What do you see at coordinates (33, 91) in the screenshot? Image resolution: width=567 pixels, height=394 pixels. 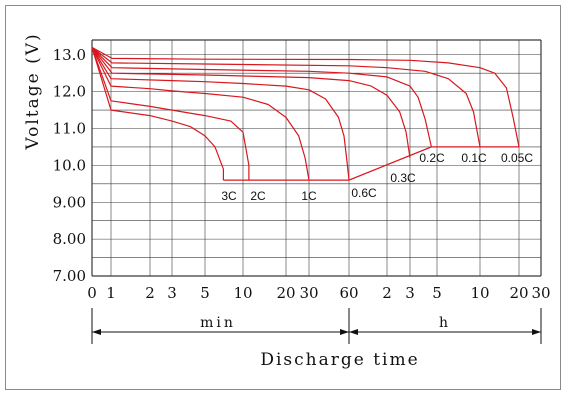 I see `y-axis-title: Voltage (V)` at bounding box center [33, 91].